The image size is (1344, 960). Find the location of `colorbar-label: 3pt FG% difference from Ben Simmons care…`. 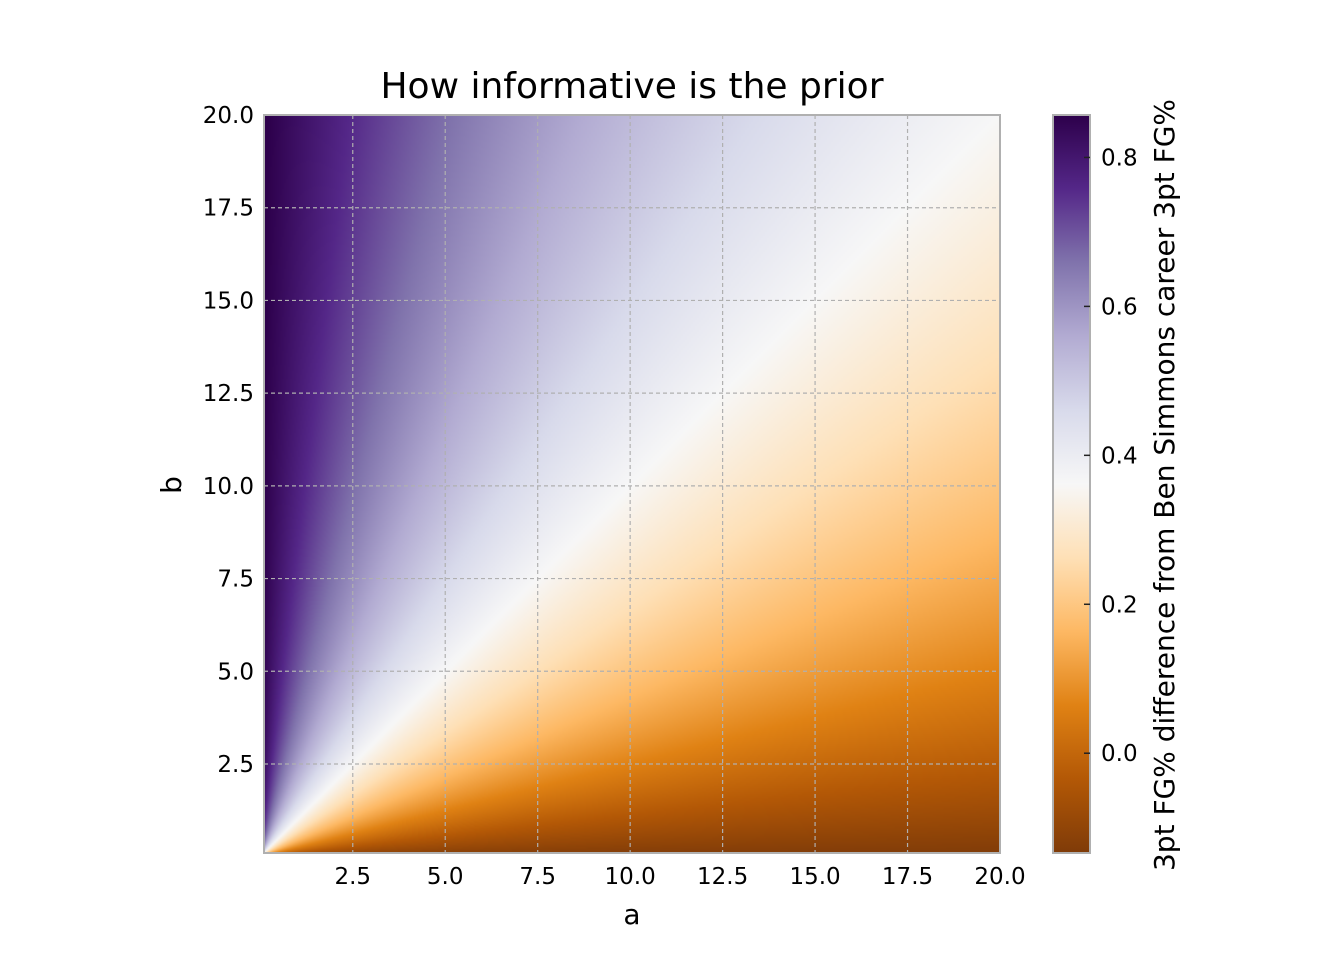

colorbar-label: 3pt FG% difference from Ben Simmons care… is located at coordinates (1164, 485).